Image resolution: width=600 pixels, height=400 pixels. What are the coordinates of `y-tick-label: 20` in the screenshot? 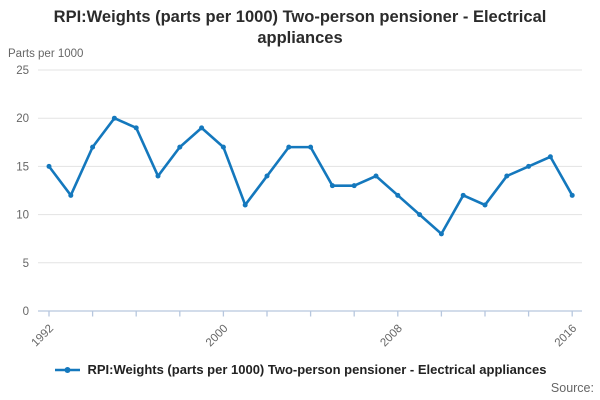 It's located at (22, 119).